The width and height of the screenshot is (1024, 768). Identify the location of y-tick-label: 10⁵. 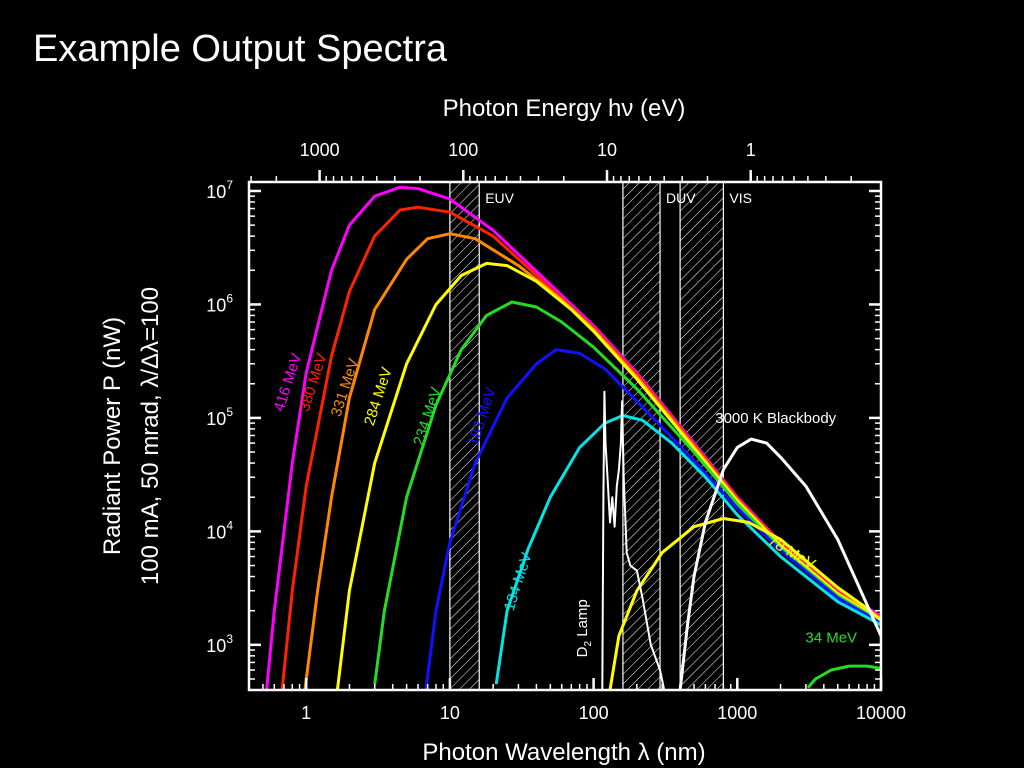
(219, 417).